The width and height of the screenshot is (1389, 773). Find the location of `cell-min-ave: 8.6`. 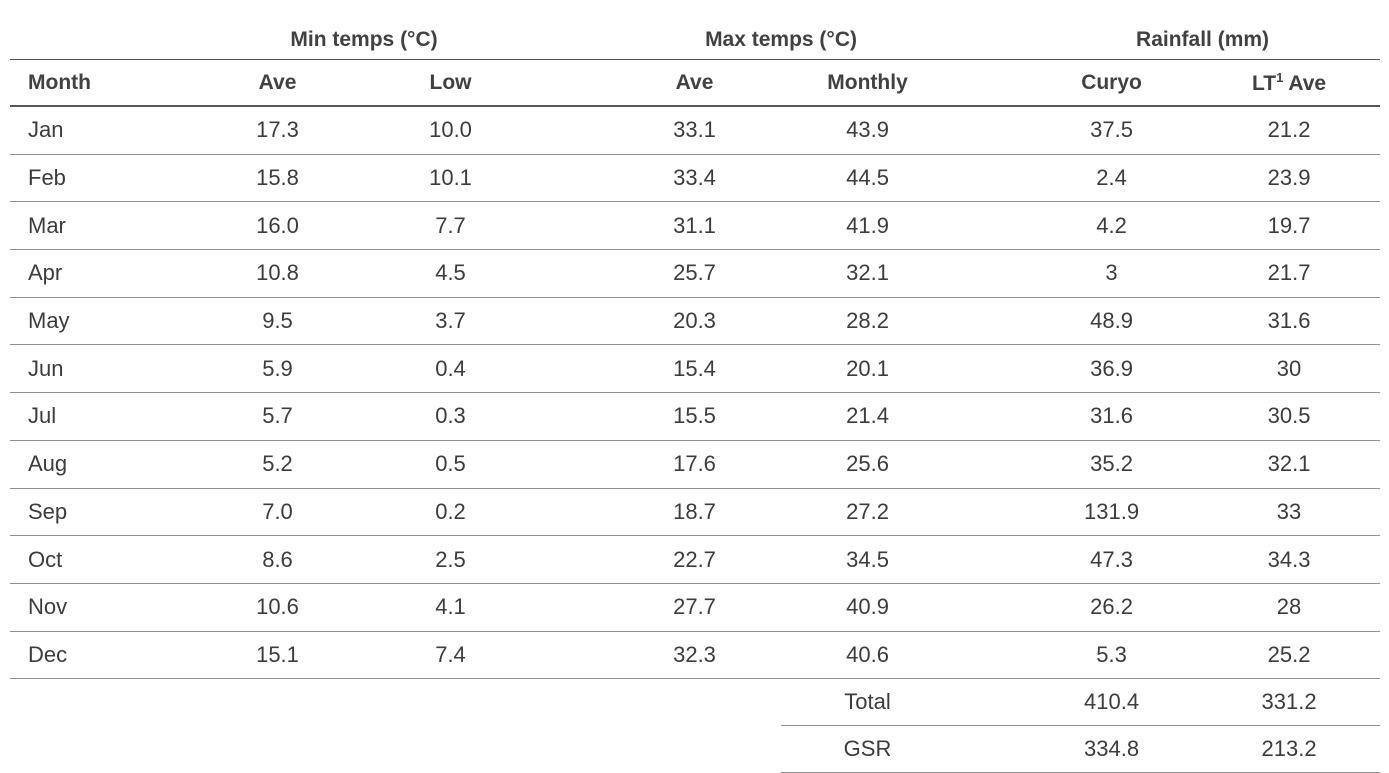

cell-min-ave: 8.6 is located at coordinates (277, 559).